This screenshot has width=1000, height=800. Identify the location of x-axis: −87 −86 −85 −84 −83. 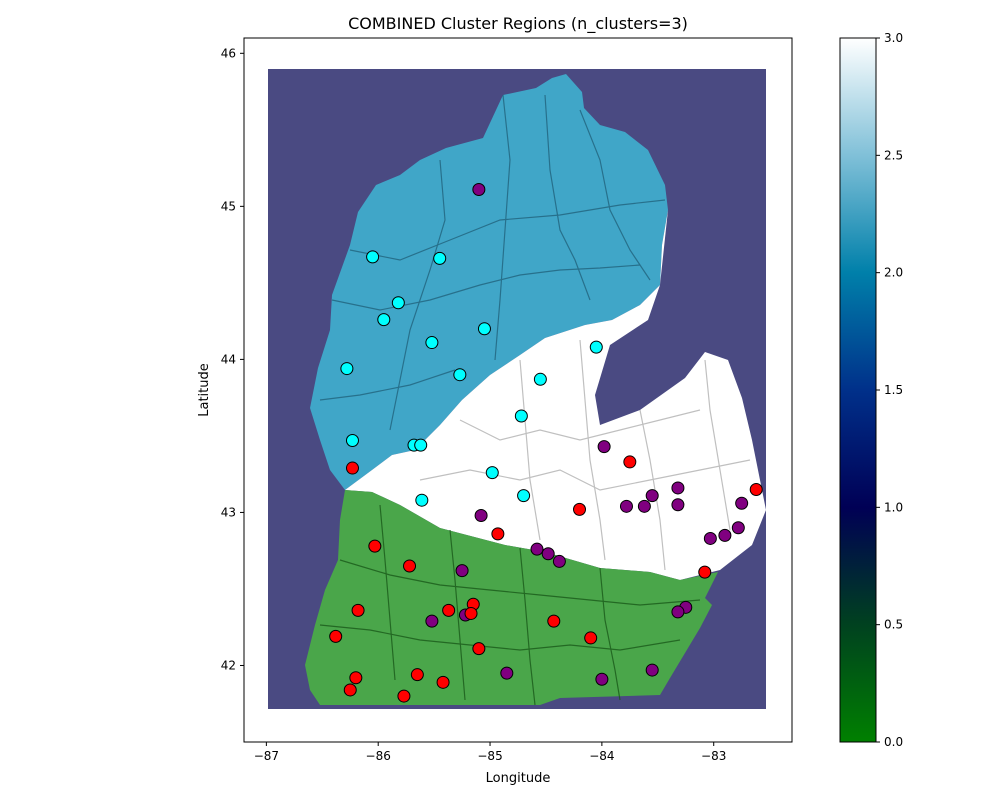
(490, 752).